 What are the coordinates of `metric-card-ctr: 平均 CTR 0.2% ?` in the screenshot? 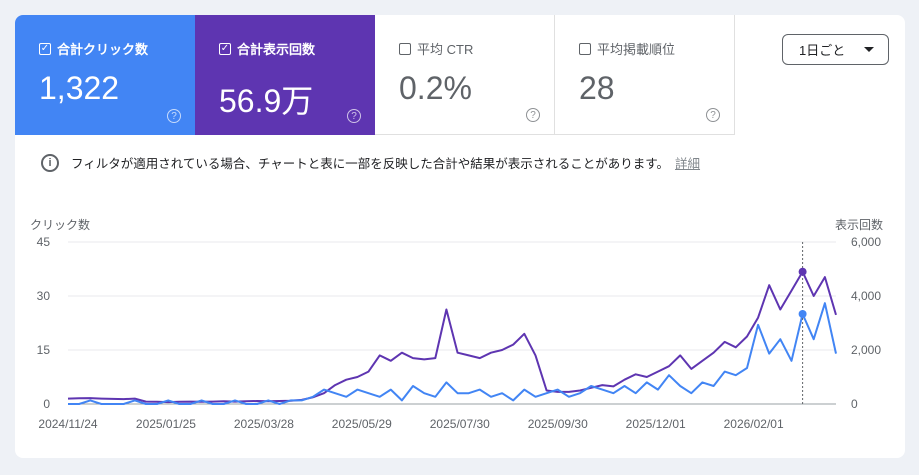 It's located at (465, 75).